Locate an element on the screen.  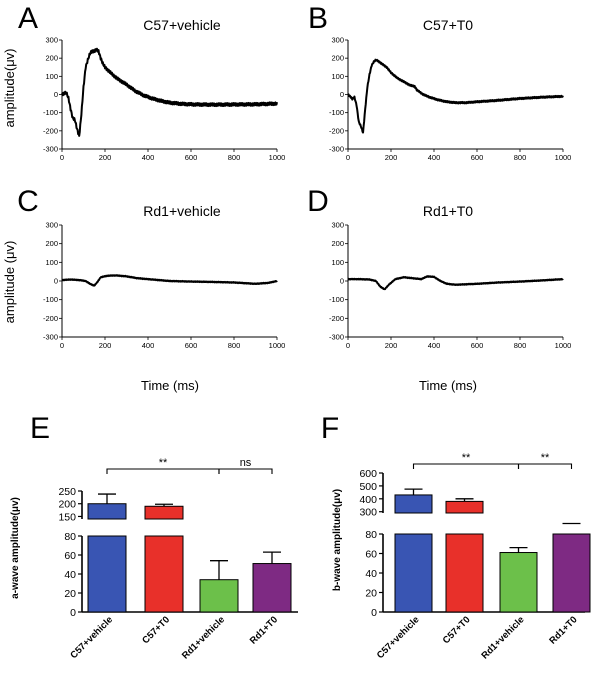
panel-letter: C is located at coordinates (28, 201).